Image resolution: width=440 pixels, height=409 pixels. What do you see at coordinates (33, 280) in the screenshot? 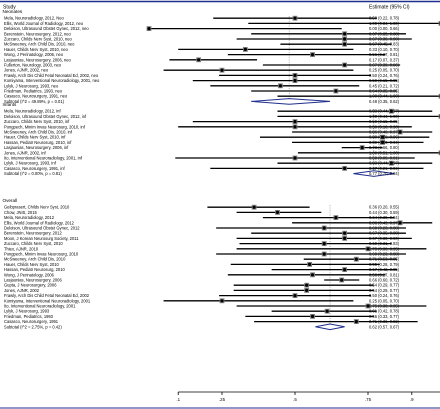
I see `study-label: Lasjaunias, Neurosurgery, 2006` at bounding box center [33, 280].